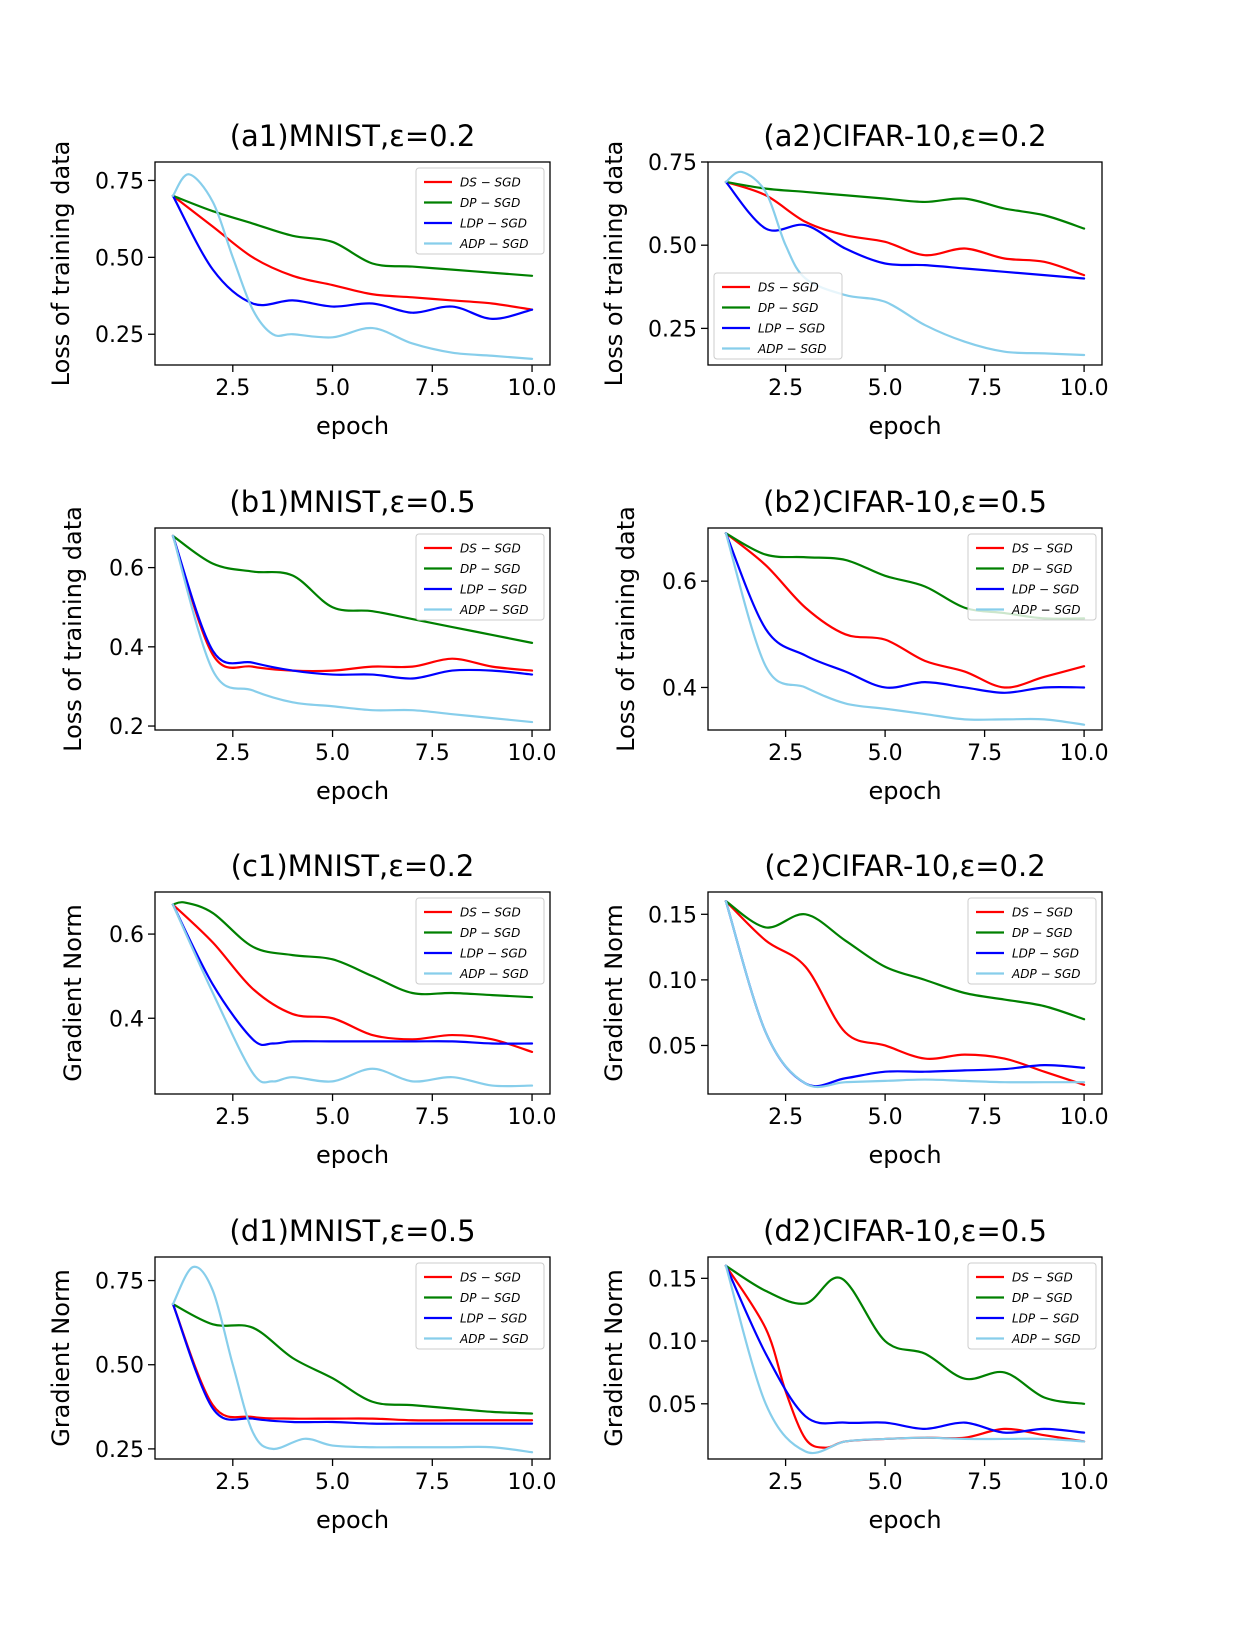 This screenshot has width=1236, height=1643. What do you see at coordinates (905, 502) in the screenshot?
I see `chart-title: (b2)CIFAR-10,ε=0.5` at bounding box center [905, 502].